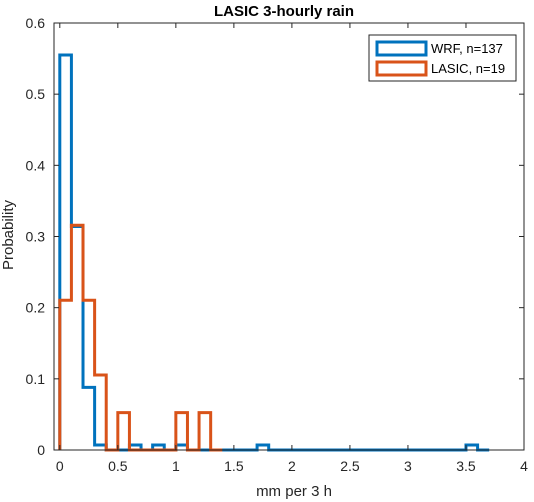 This screenshot has height=502, width=534. What do you see at coordinates (292, 466) in the screenshot?
I see `x-tick-label: 2` at bounding box center [292, 466].